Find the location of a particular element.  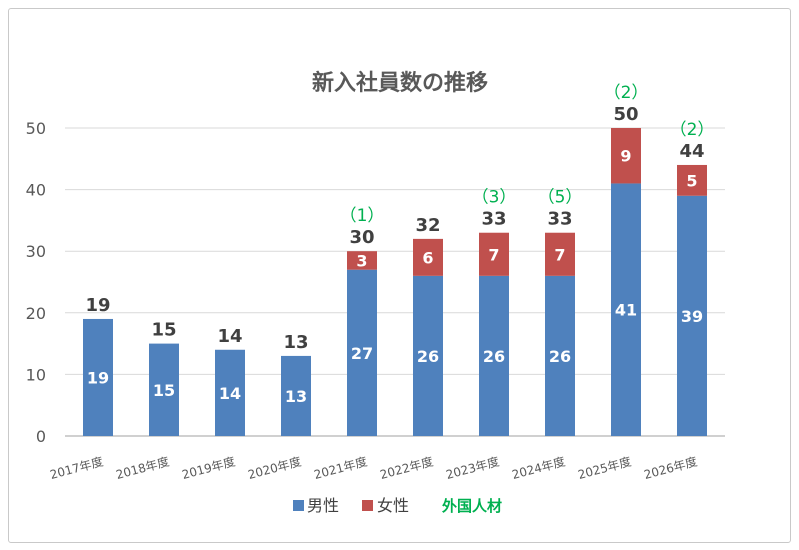

y-tick-label: 30 is located at coordinates (36, 251).